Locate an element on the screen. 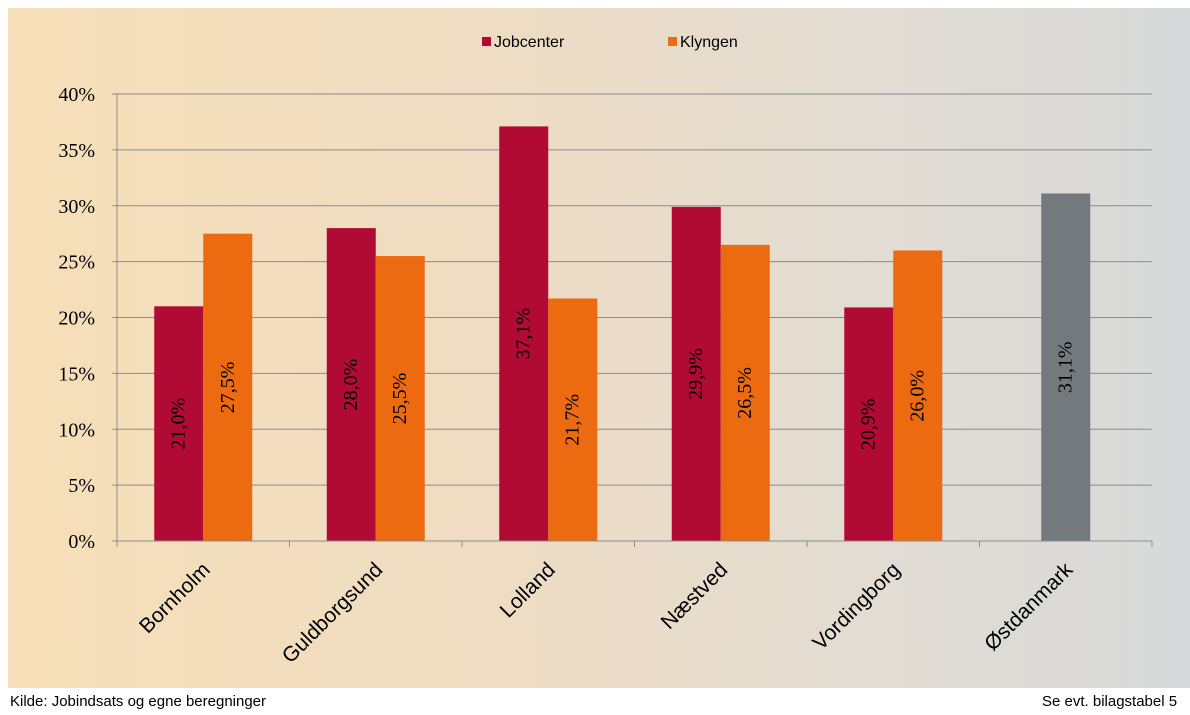 The height and width of the screenshot is (715, 1190). y-tick-label: 40% is located at coordinates (76, 95).